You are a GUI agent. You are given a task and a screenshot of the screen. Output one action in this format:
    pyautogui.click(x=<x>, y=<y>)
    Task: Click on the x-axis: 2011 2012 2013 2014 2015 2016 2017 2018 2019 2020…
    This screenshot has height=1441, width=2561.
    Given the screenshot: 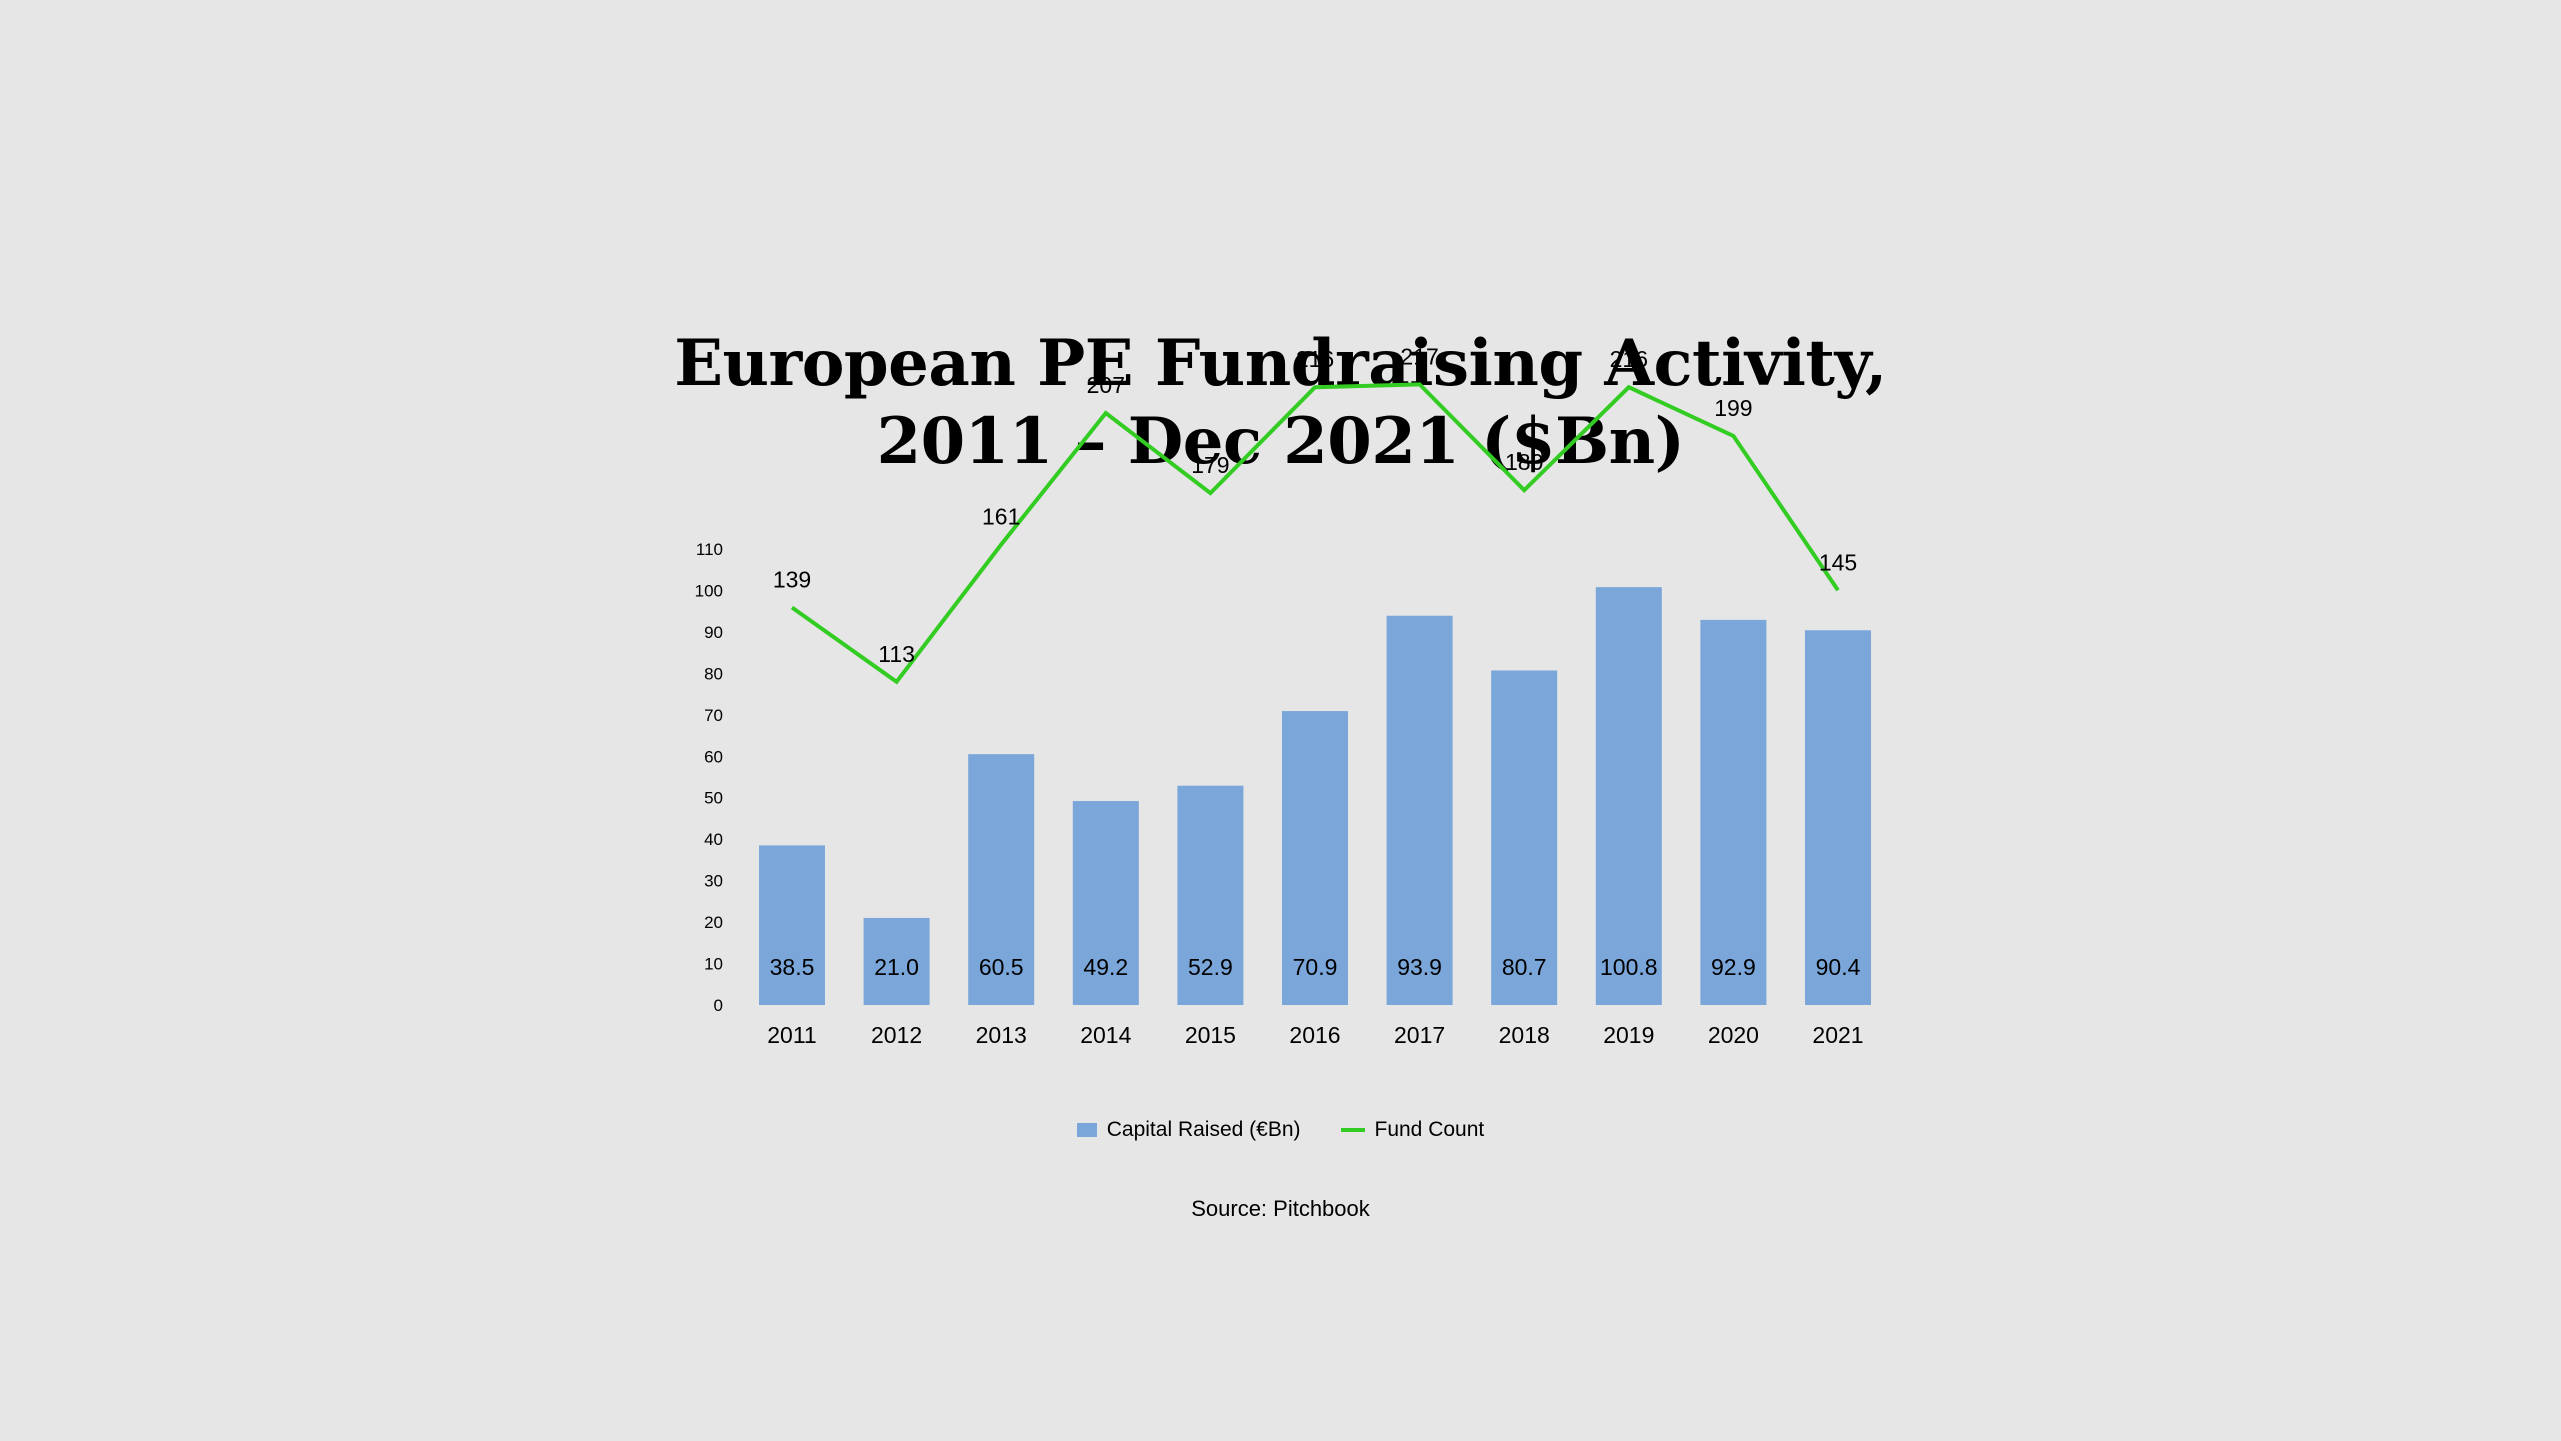 What is the action you would take?
    pyautogui.click(x=1315, y=1035)
    